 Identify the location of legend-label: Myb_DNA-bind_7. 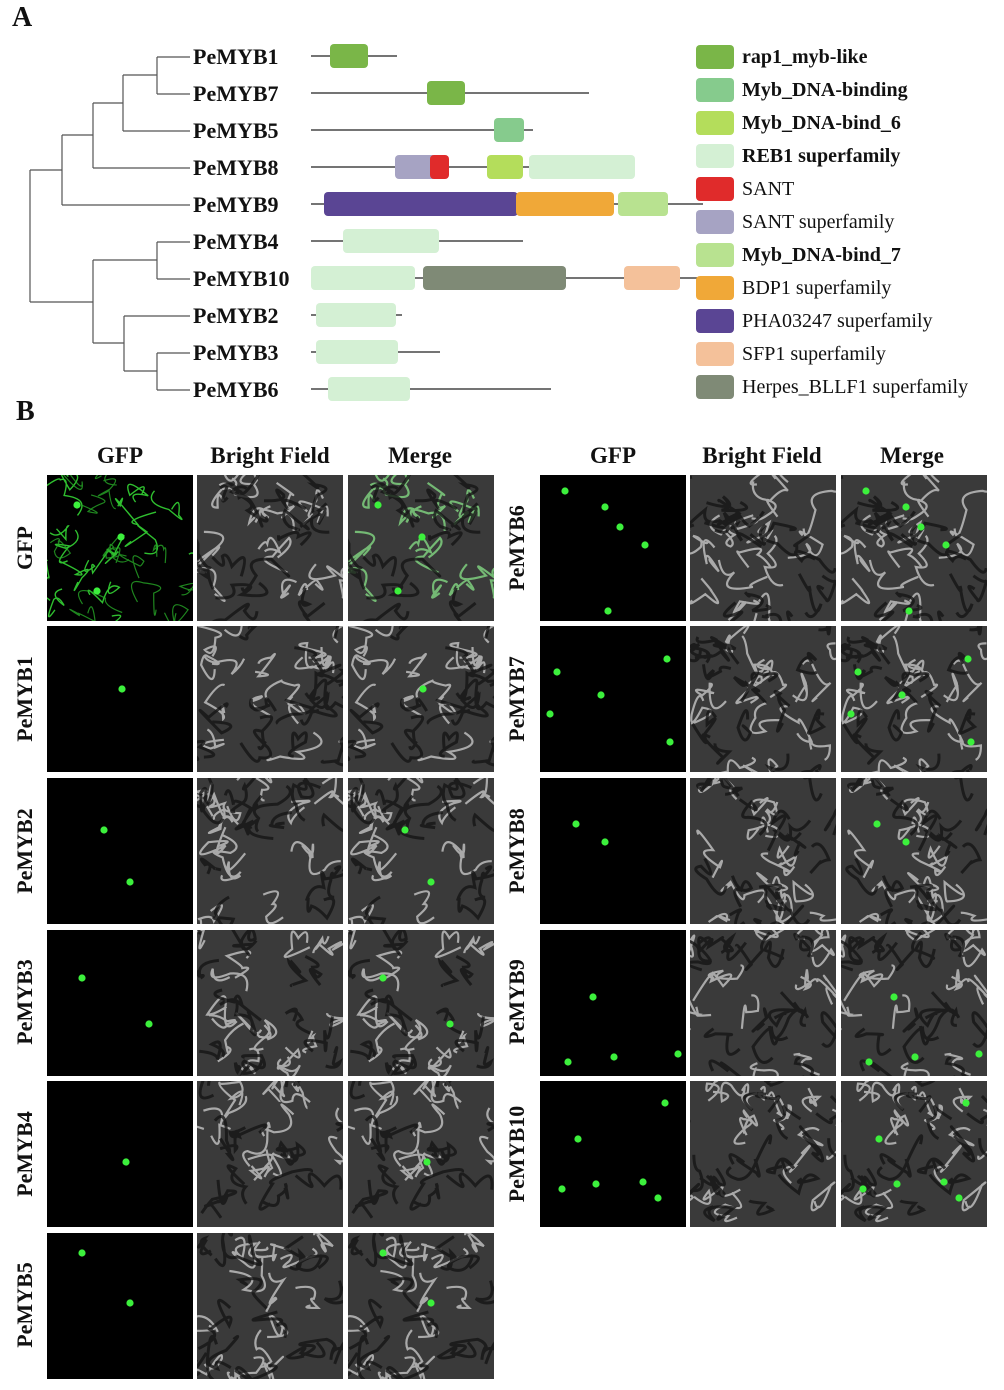
(821, 254).